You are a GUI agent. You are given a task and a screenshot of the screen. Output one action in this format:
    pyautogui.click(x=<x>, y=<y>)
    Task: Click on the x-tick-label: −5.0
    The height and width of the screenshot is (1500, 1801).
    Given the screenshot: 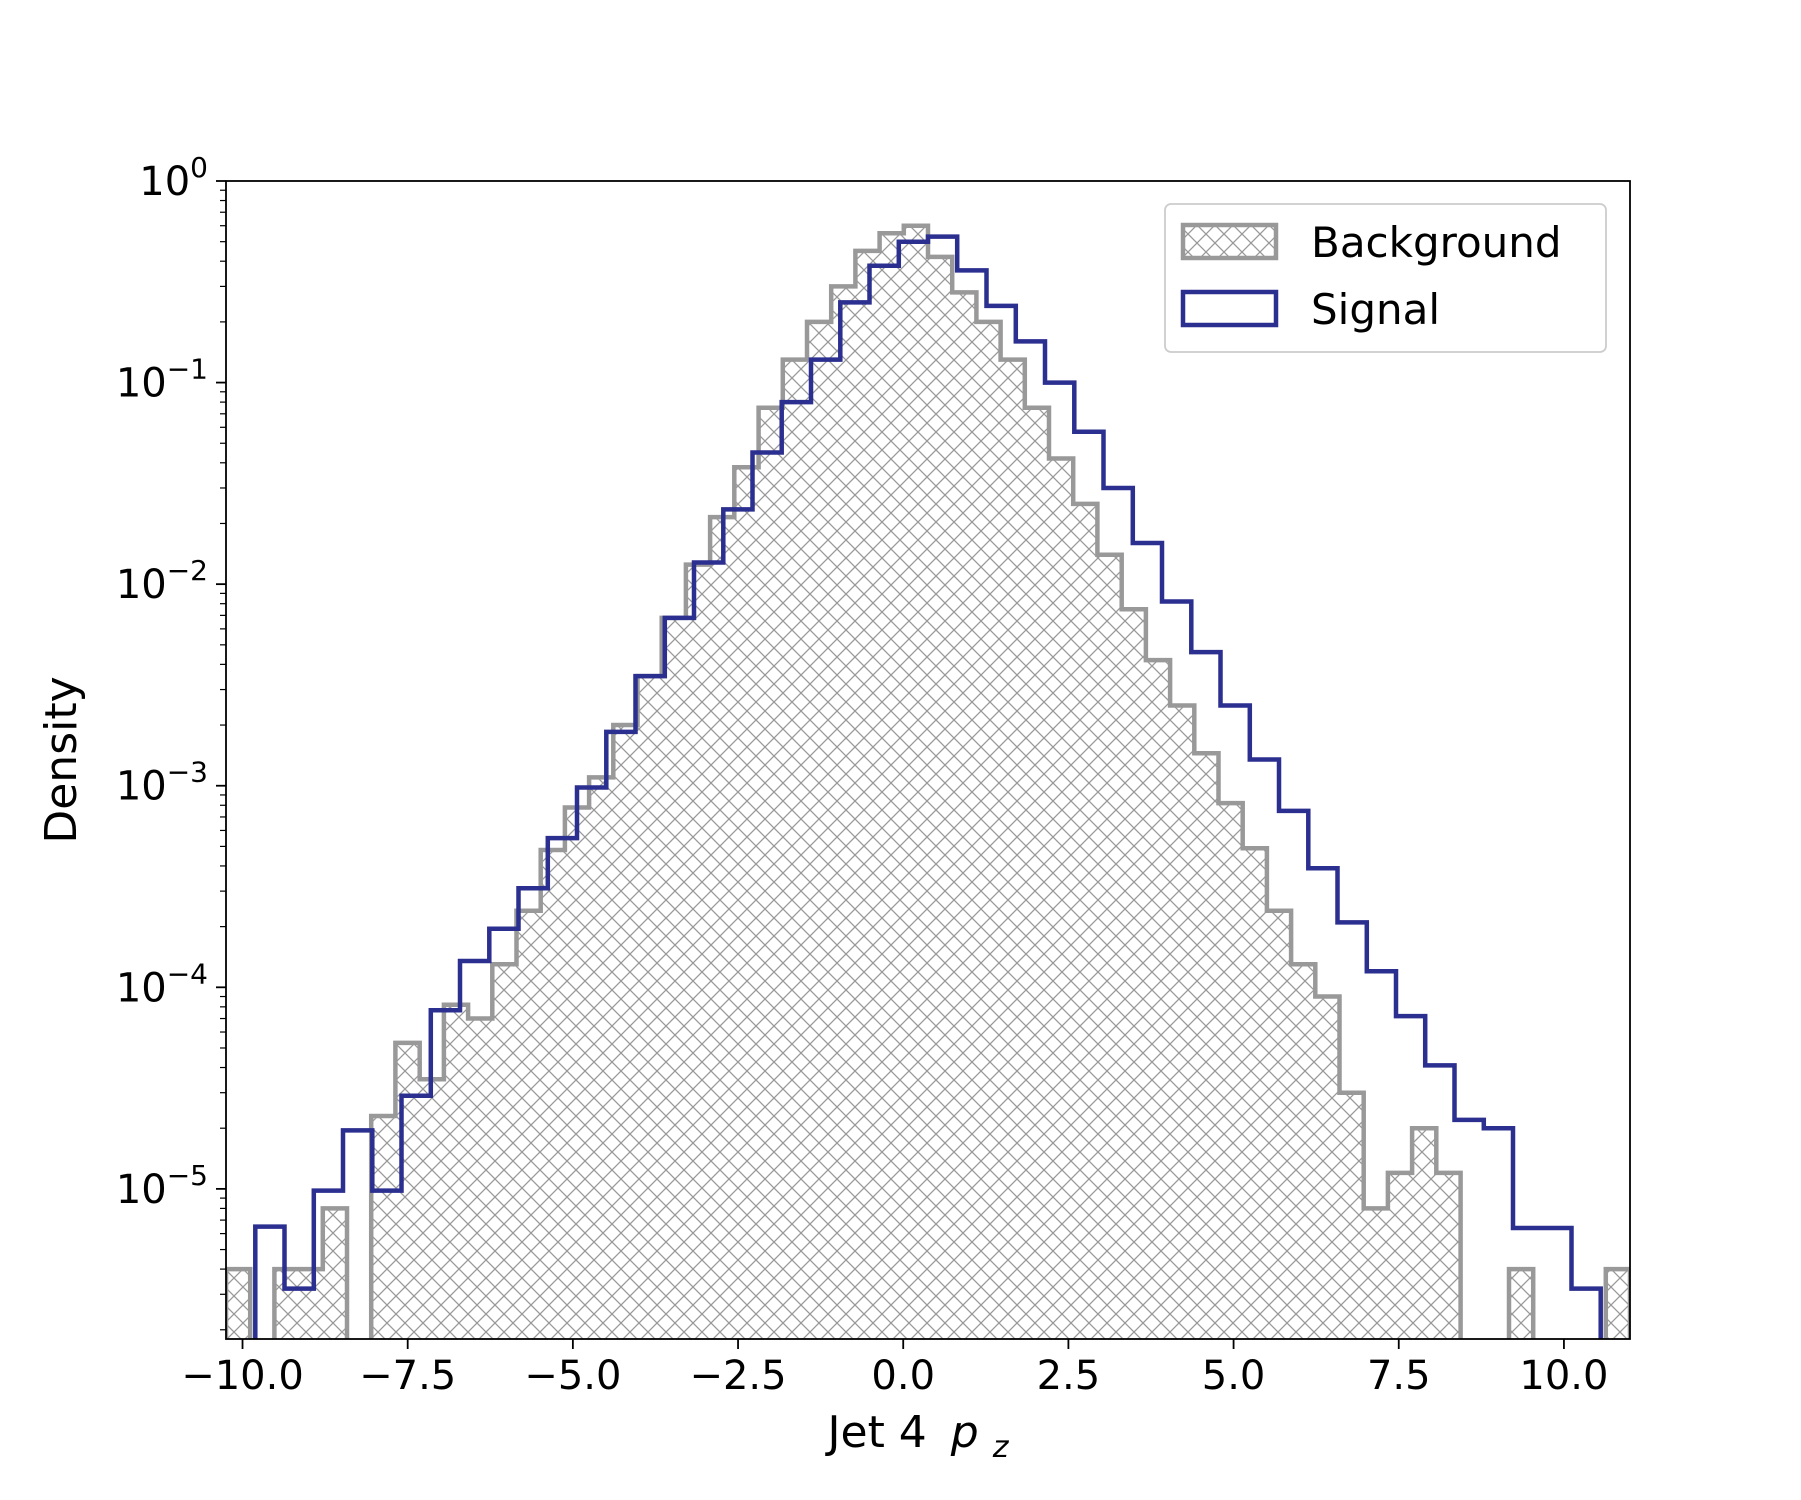 What is the action you would take?
    pyautogui.click(x=572, y=1376)
    